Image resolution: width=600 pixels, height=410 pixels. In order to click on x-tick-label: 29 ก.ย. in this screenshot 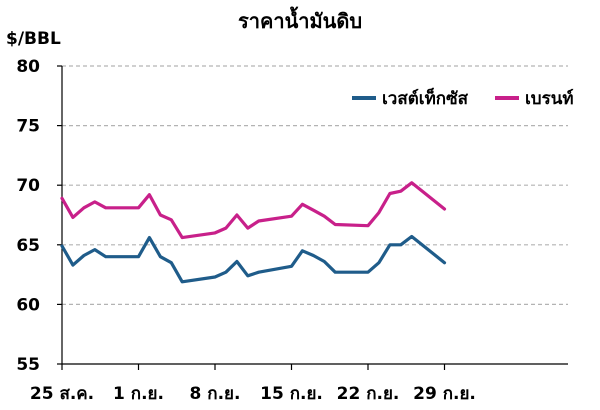, I will do `click(444, 394)`.